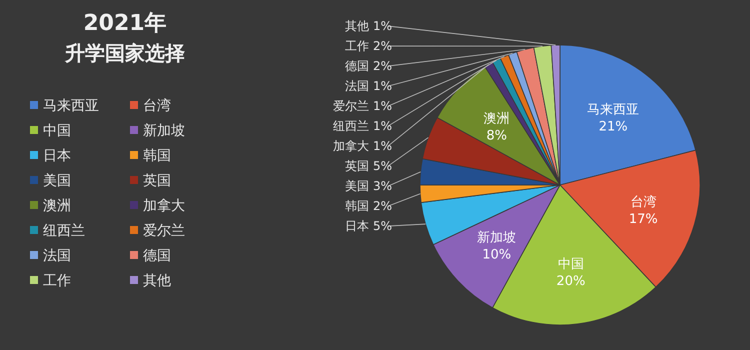 The image size is (750, 350). What do you see at coordinates (382, 186) in the screenshot?
I see `data-label: 3%` at bounding box center [382, 186].